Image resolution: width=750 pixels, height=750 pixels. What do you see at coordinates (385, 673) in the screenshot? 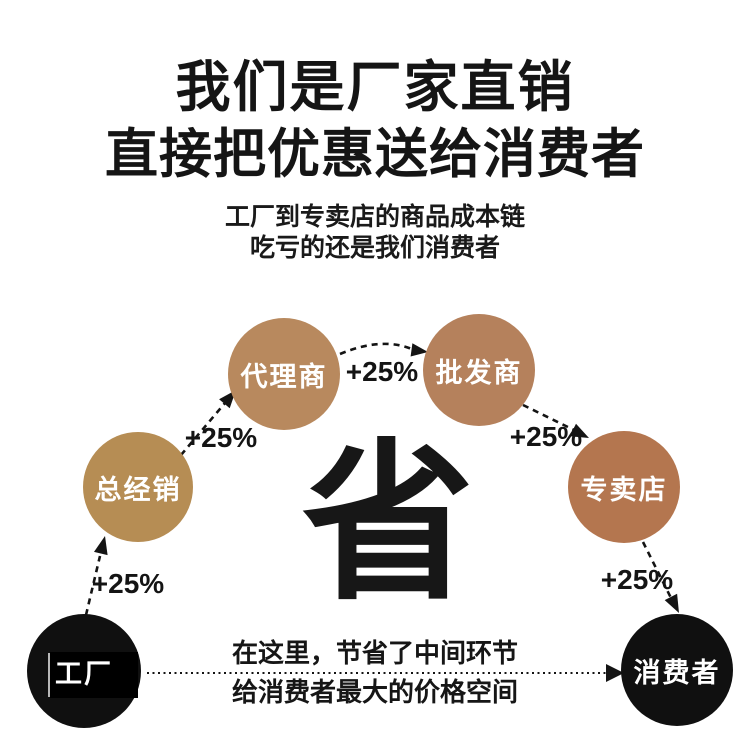
I see `arrow-factory-to-consumer` at bounding box center [385, 673].